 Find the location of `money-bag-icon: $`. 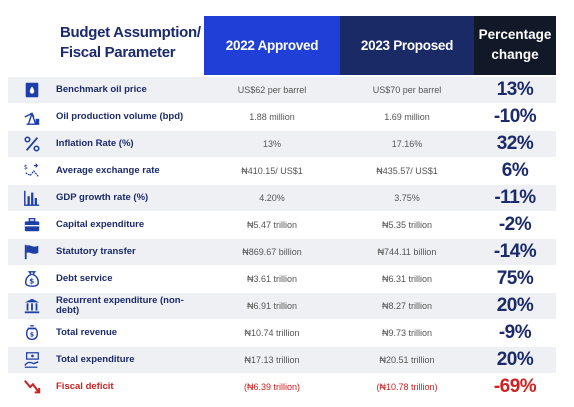

money-bag-icon: $ is located at coordinates (32, 279).